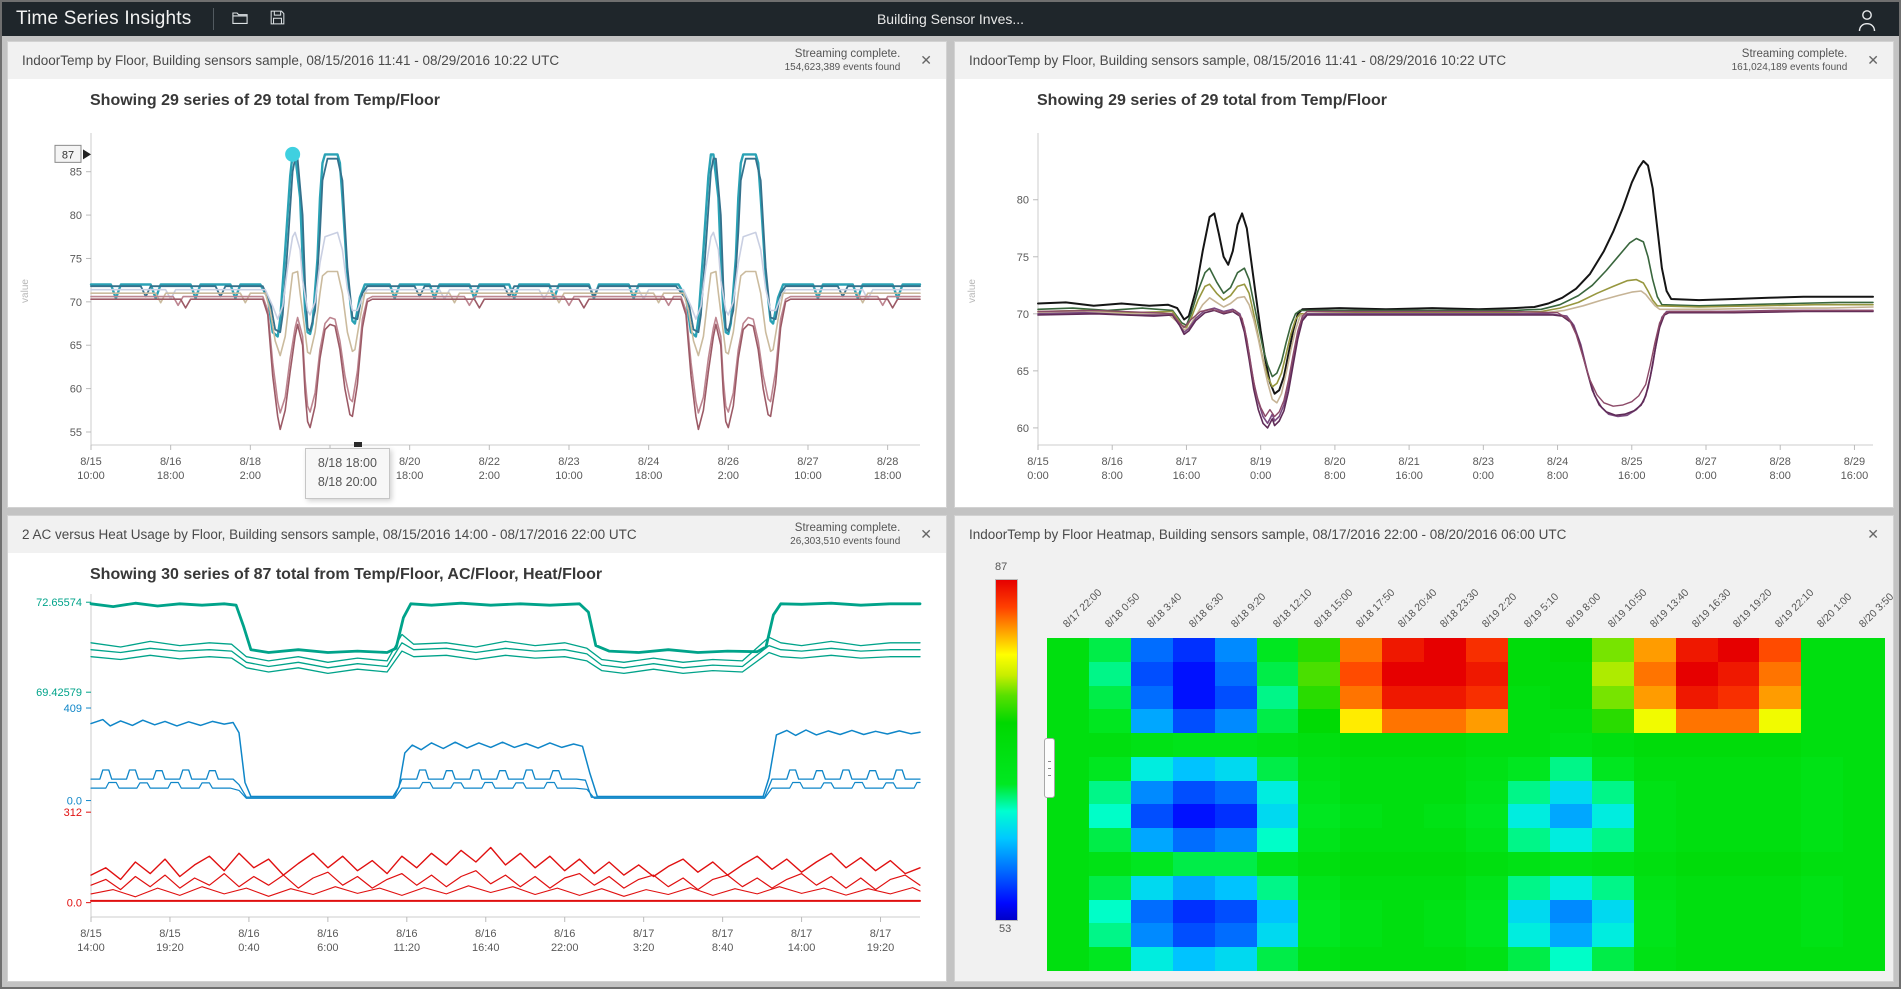 This screenshot has height=989, width=1901. What do you see at coordinates (73, 813) in the screenshot?
I see `svg-text: 312` at bounding box center [73, 813].